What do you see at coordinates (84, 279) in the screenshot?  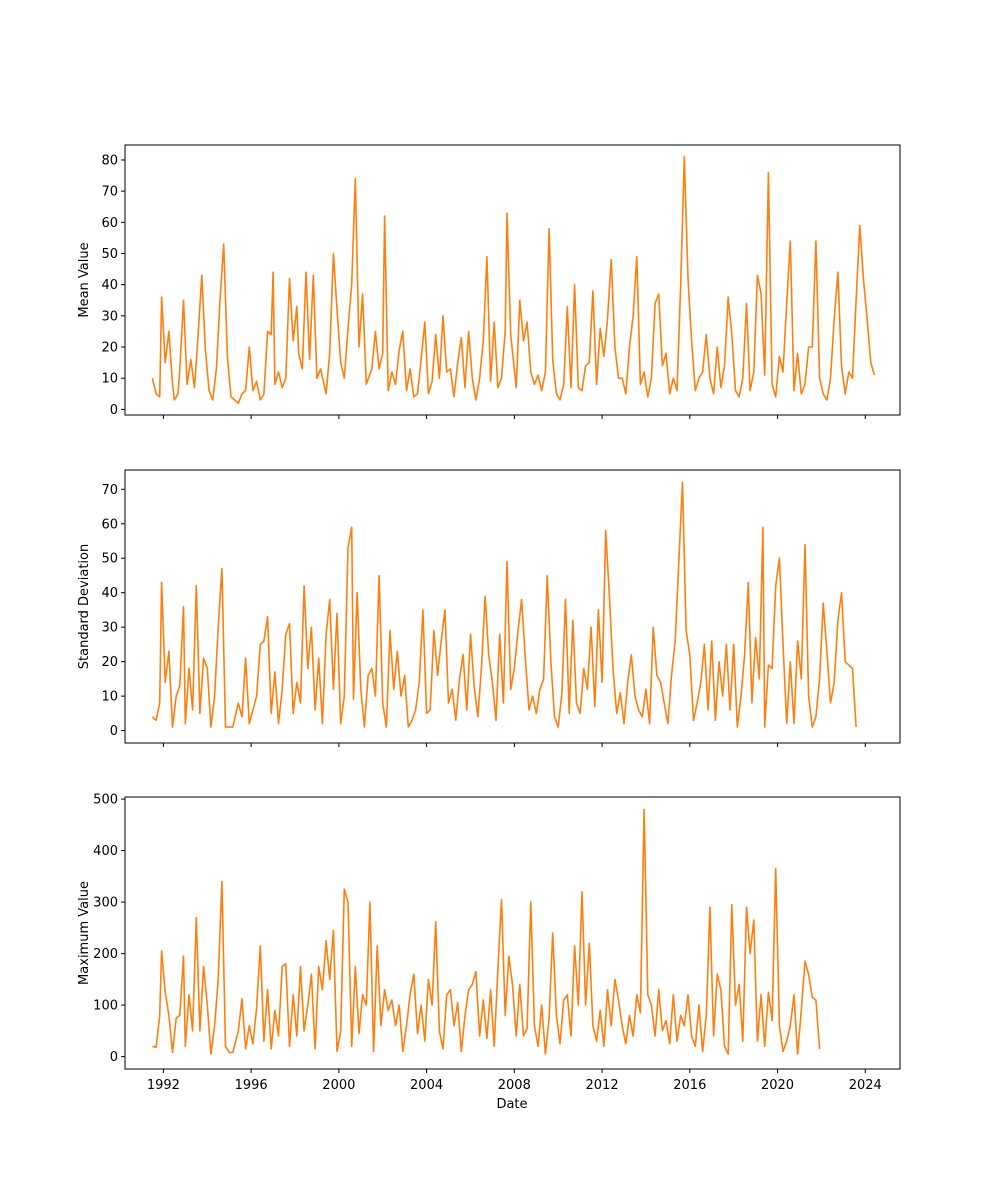 I see `y-axis-label: Mean Value` at bounding box center [84, 279].